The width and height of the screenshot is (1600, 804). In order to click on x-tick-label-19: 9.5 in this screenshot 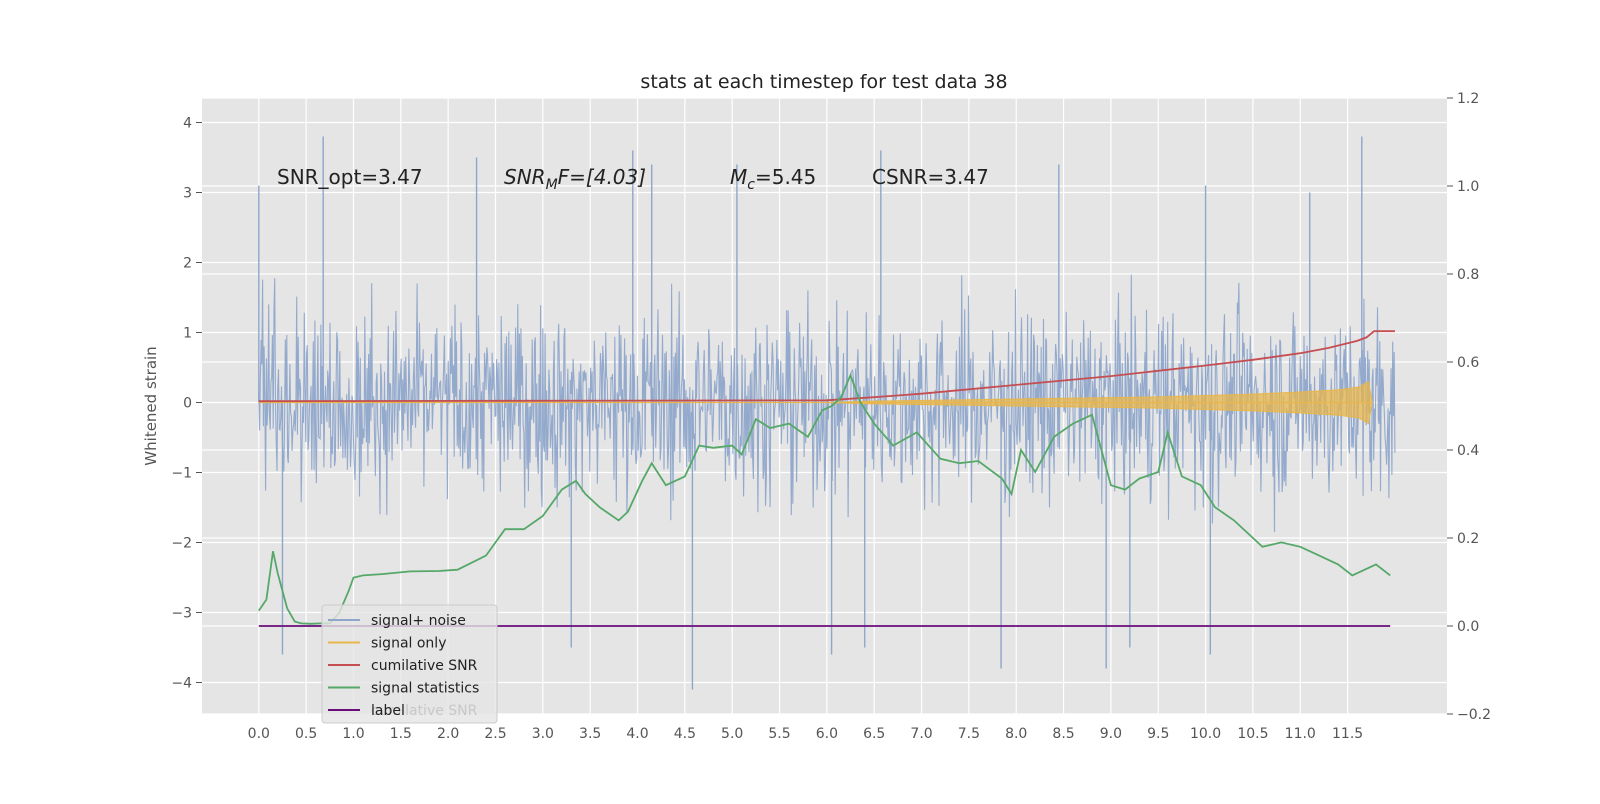, I will do `click(1158, 734)`.